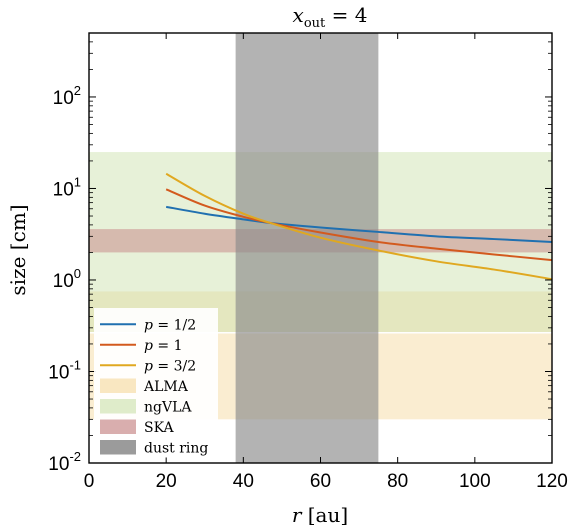 The image size is (573, 532). I want to click on legend-swatch-dust-ring, so click(118, 447).